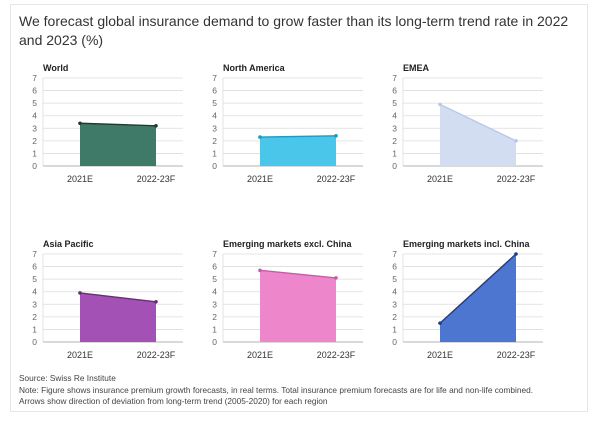 This screenshot has width=600, height=422. Describe the element at coordinates (55, 68) in the screenshot. I see `chart-title: World` at that location.